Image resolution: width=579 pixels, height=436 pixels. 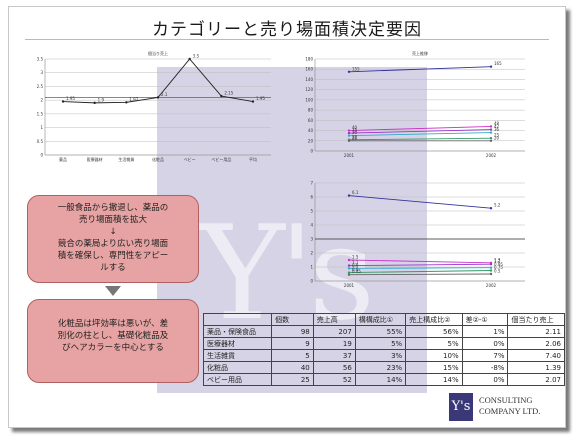 I want to click on y-tick-label: 1, so click(x=41, y=127).